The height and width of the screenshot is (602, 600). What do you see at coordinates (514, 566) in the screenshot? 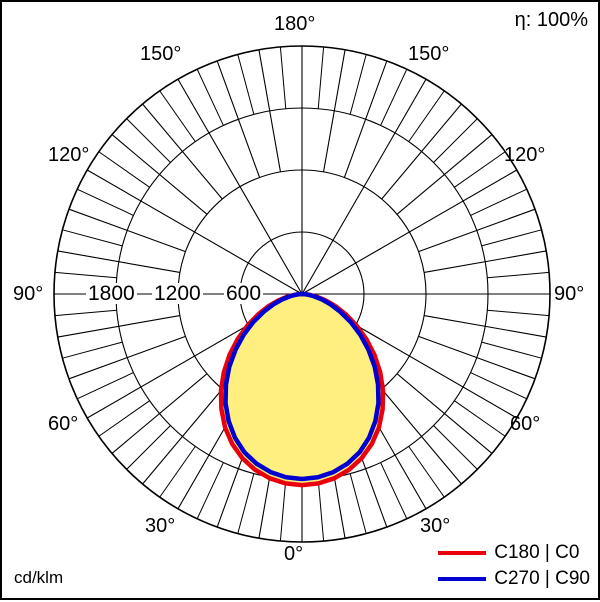
I see `legend: C180 | C0 C270 | C90` at bounding box center [514, 566].